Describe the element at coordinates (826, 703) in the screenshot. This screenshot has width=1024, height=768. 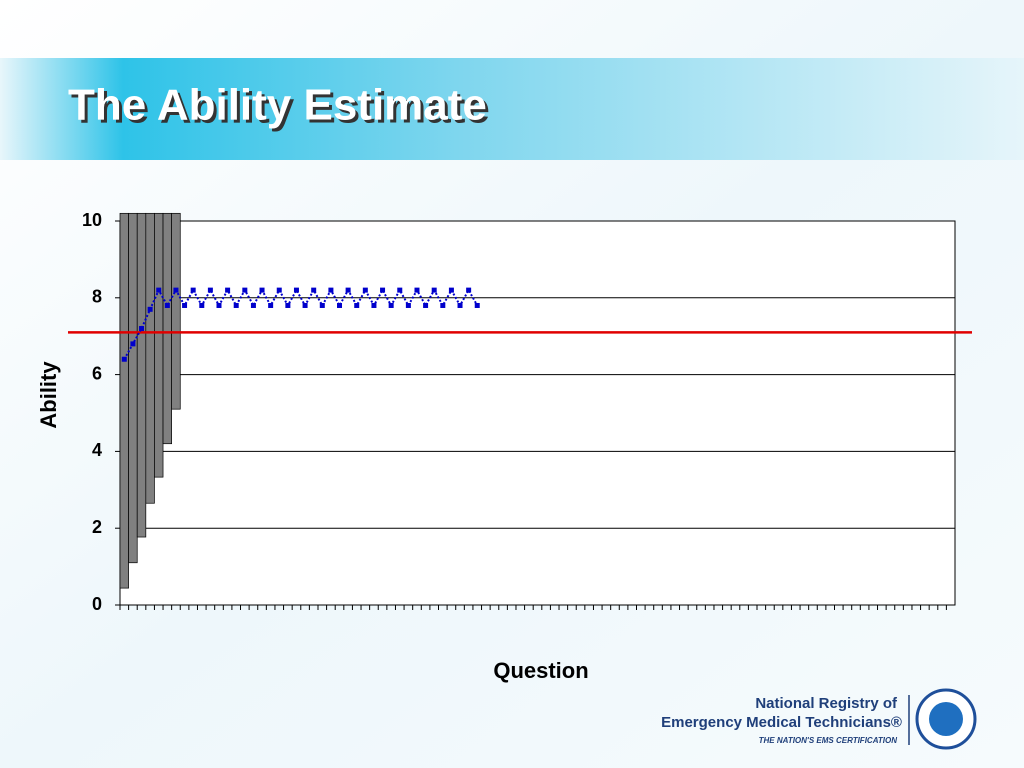
I see `logo-line: National Registry of` at that location.